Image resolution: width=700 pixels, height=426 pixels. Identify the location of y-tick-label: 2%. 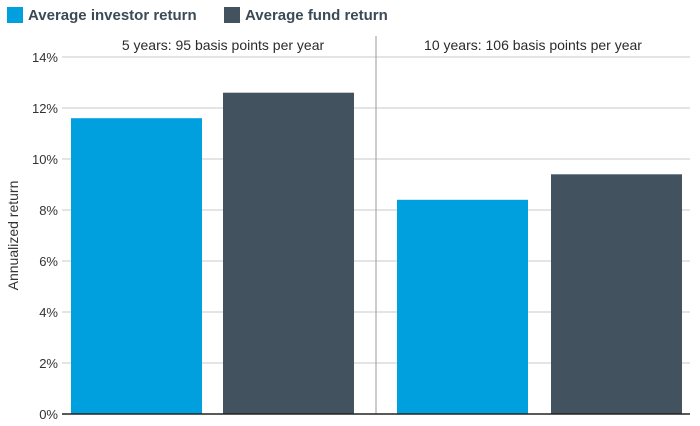
(48, 363).